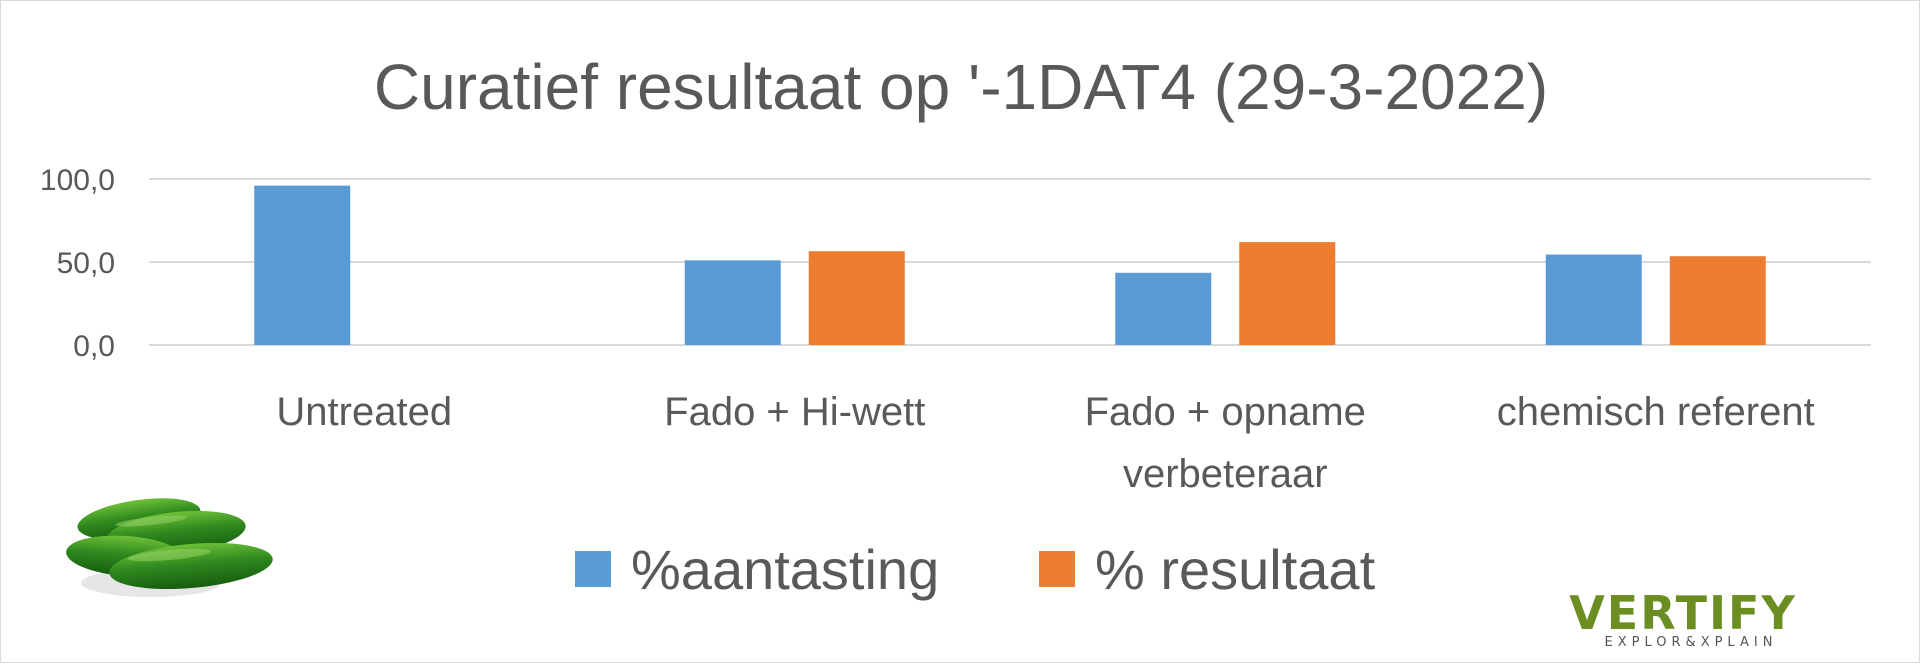 The image size is (1920, 664). Describe the element at coordinates (1656, 412) in the screenshot. I see `category-label: chemisch referent` at that location.